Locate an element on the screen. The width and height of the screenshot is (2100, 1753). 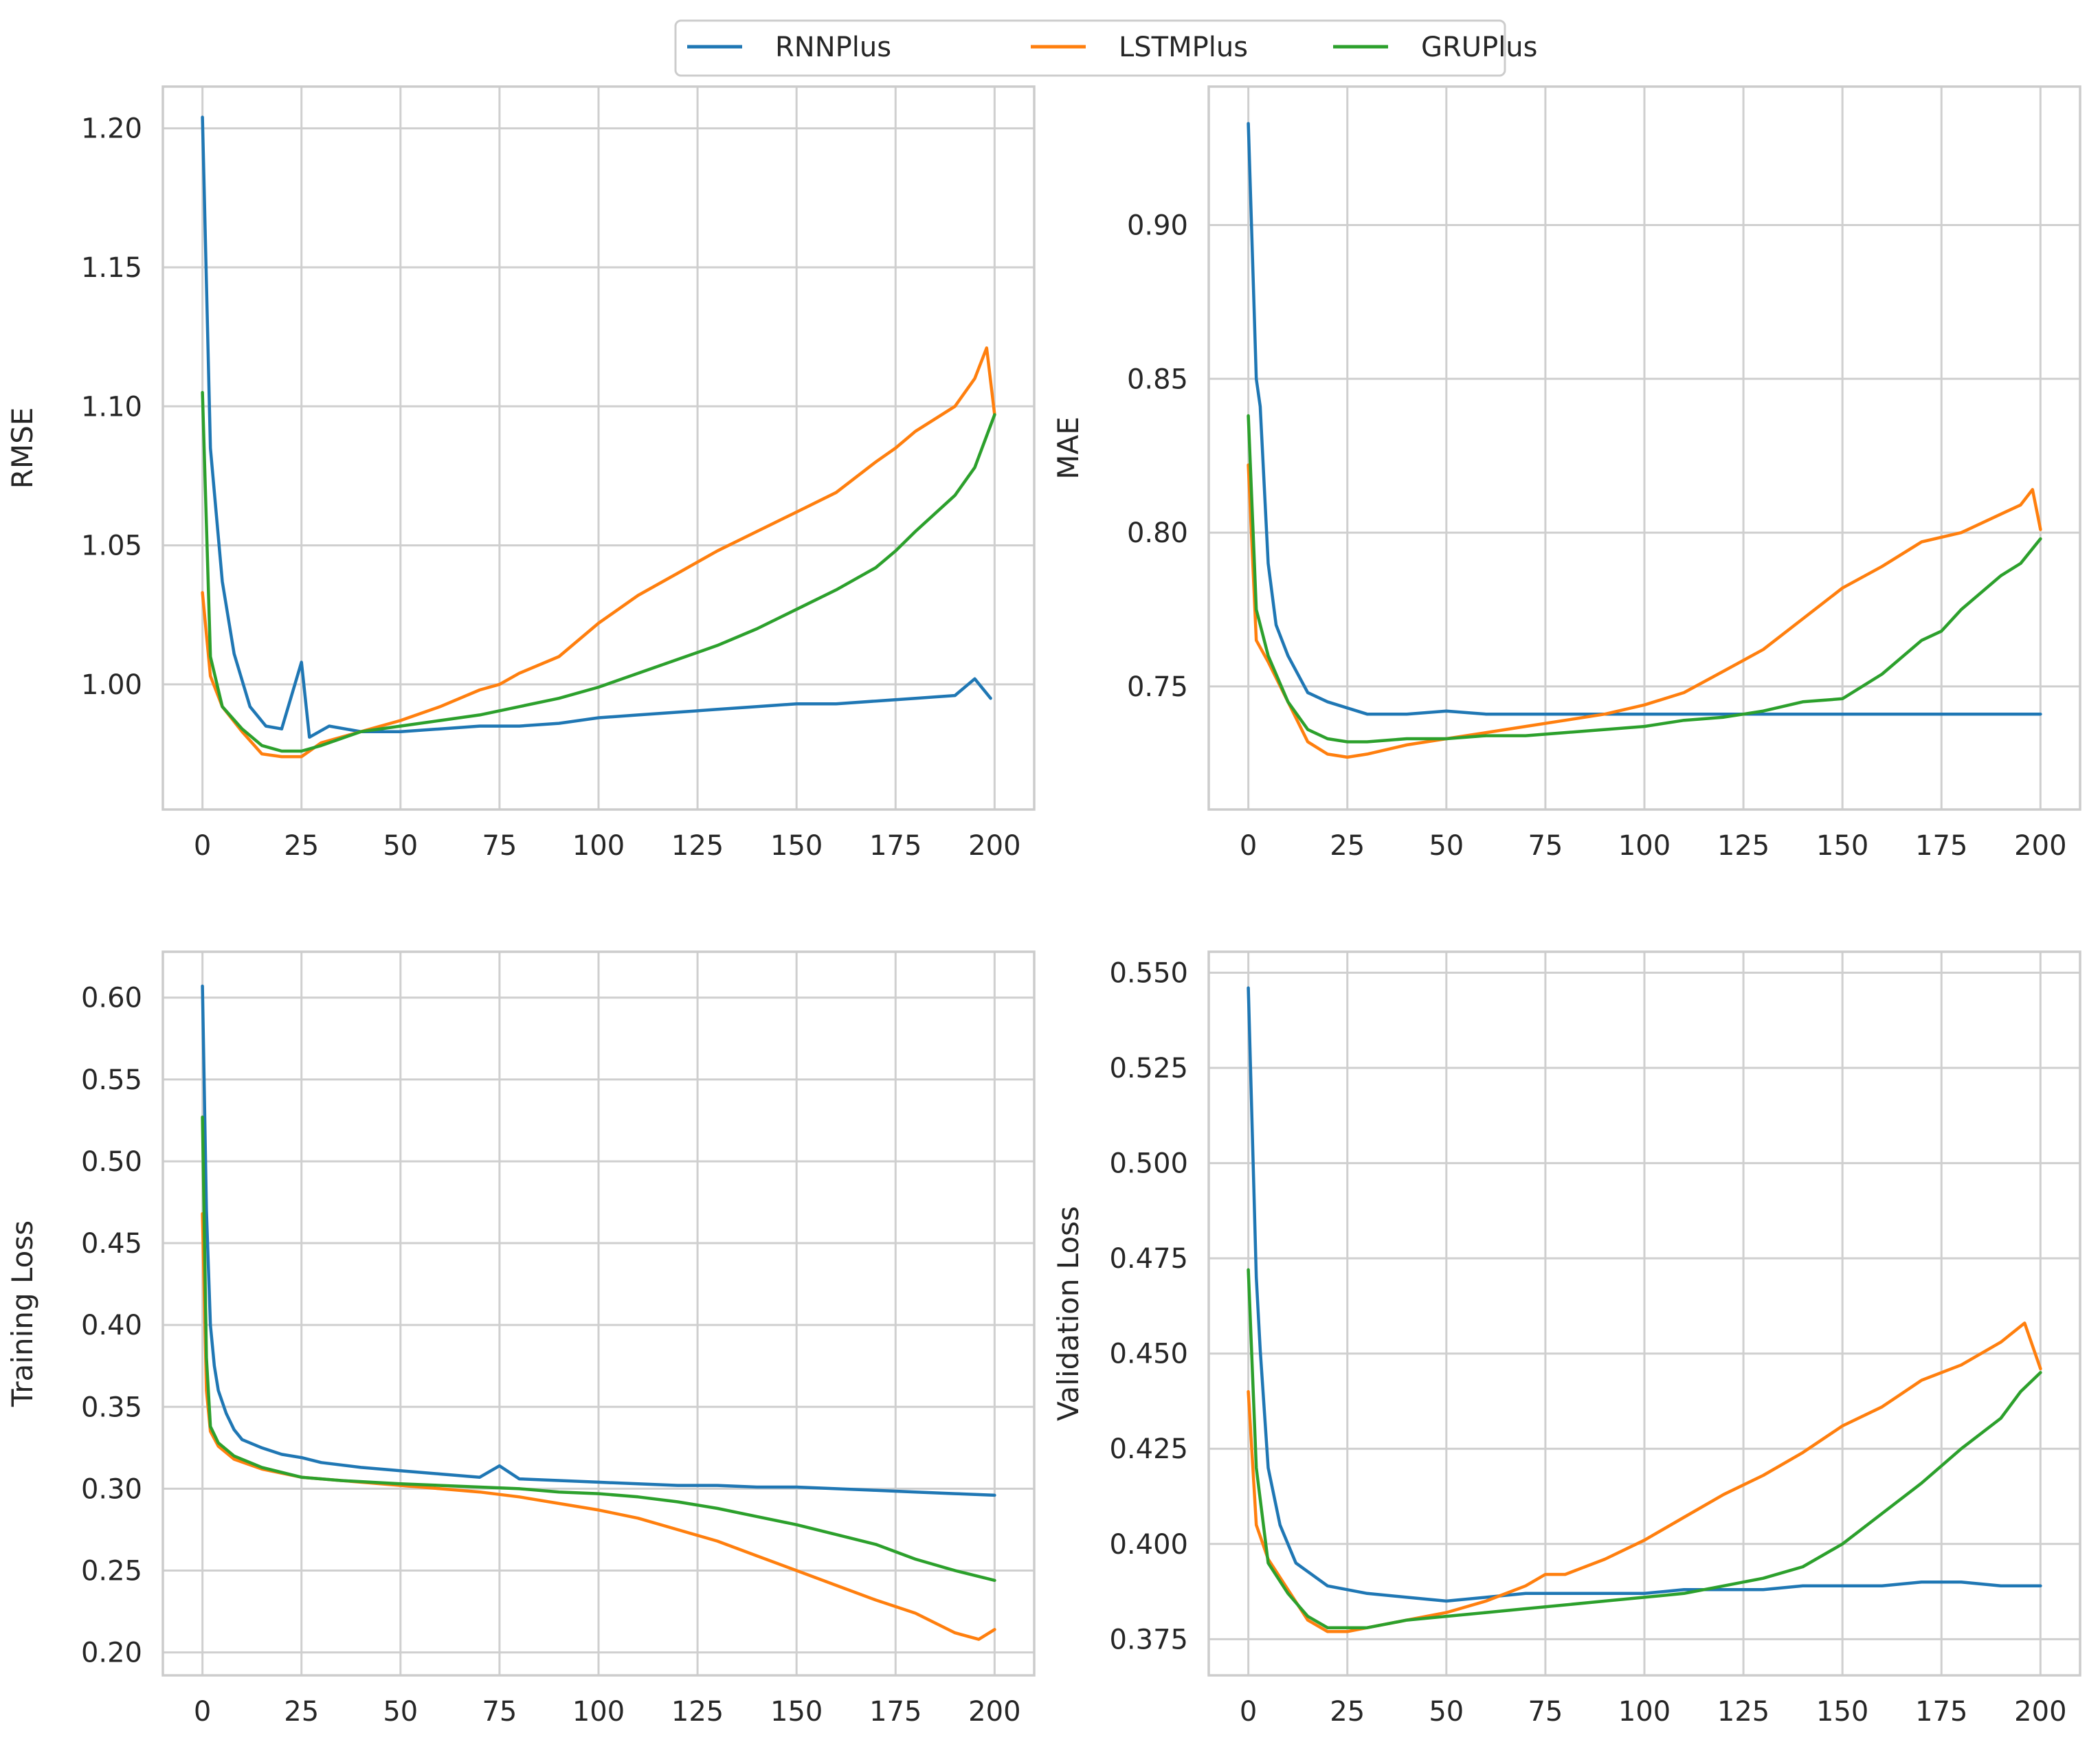
y-tick-label: 0.525 is located at coordinates (1148, 1068).